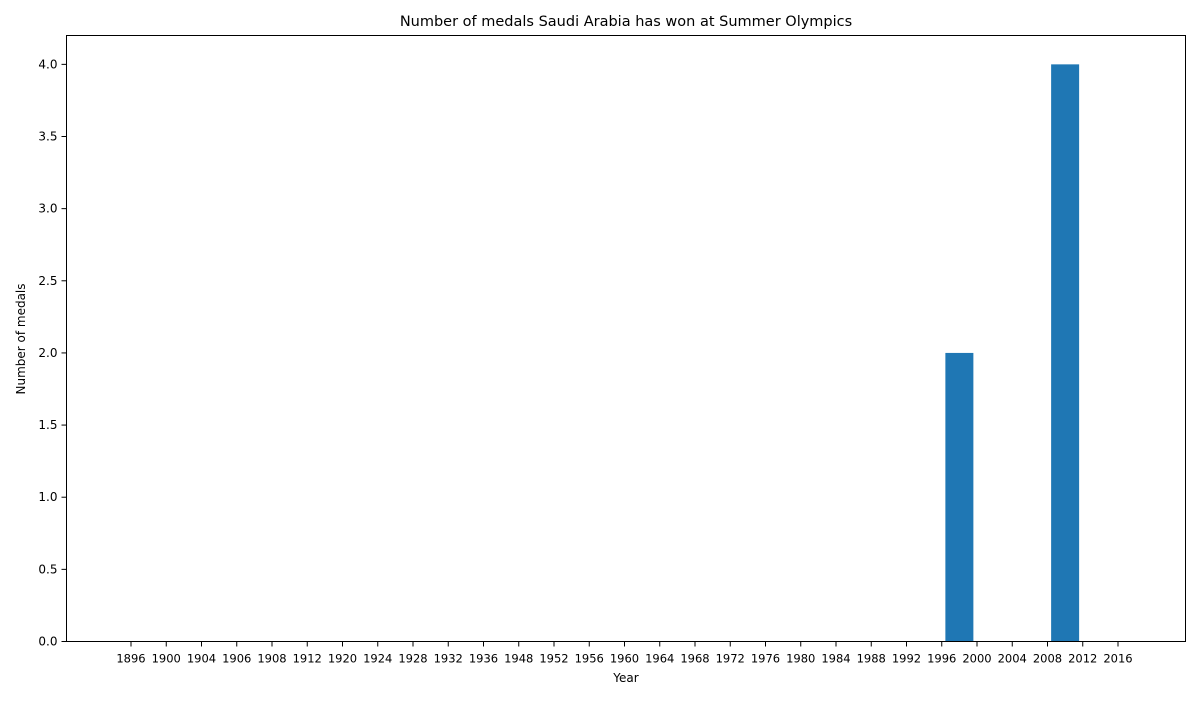 The width and height of the screenshot is (1200, 704). Describe the element at coordinates (307, 659) in the screenshot. I see `x-tick-label: 1912` at that location.